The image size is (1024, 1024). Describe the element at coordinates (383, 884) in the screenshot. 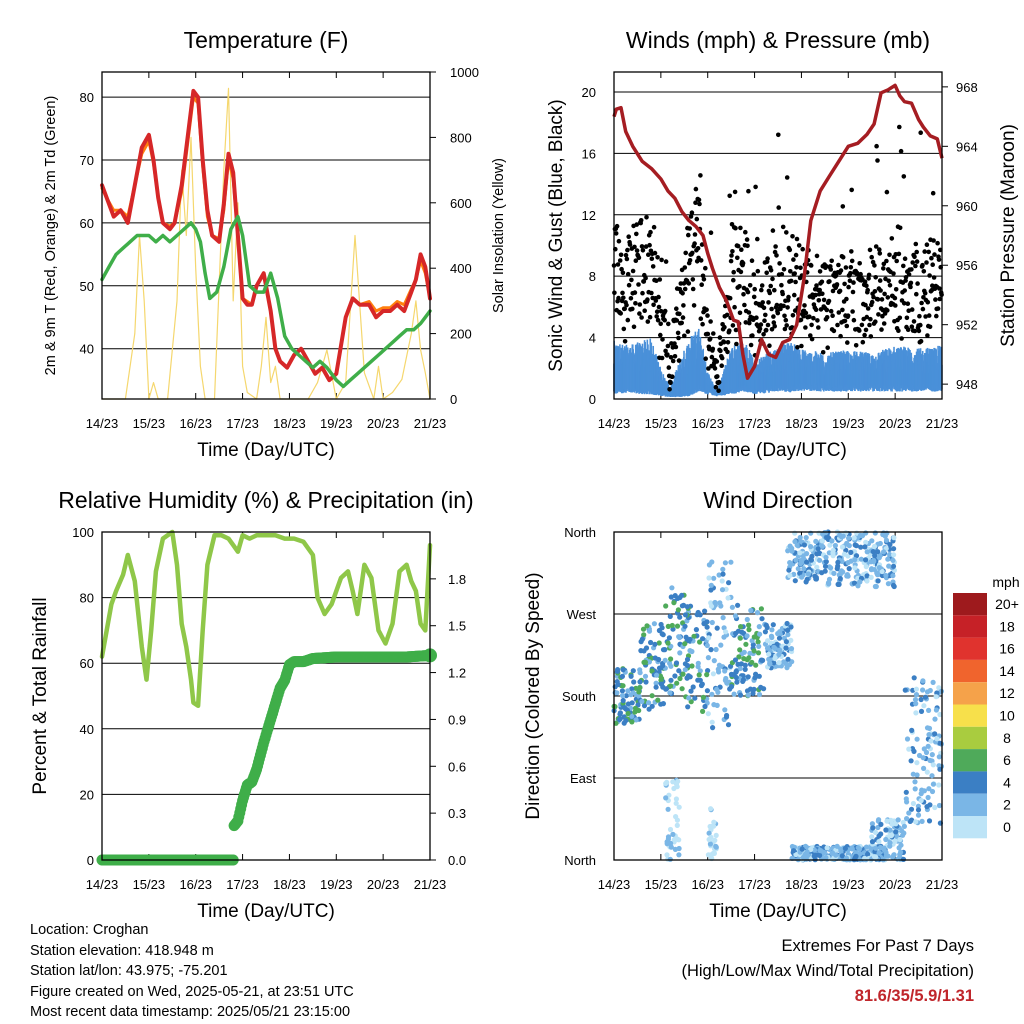

I see `rh-xtick-label: 20/23` at that location.